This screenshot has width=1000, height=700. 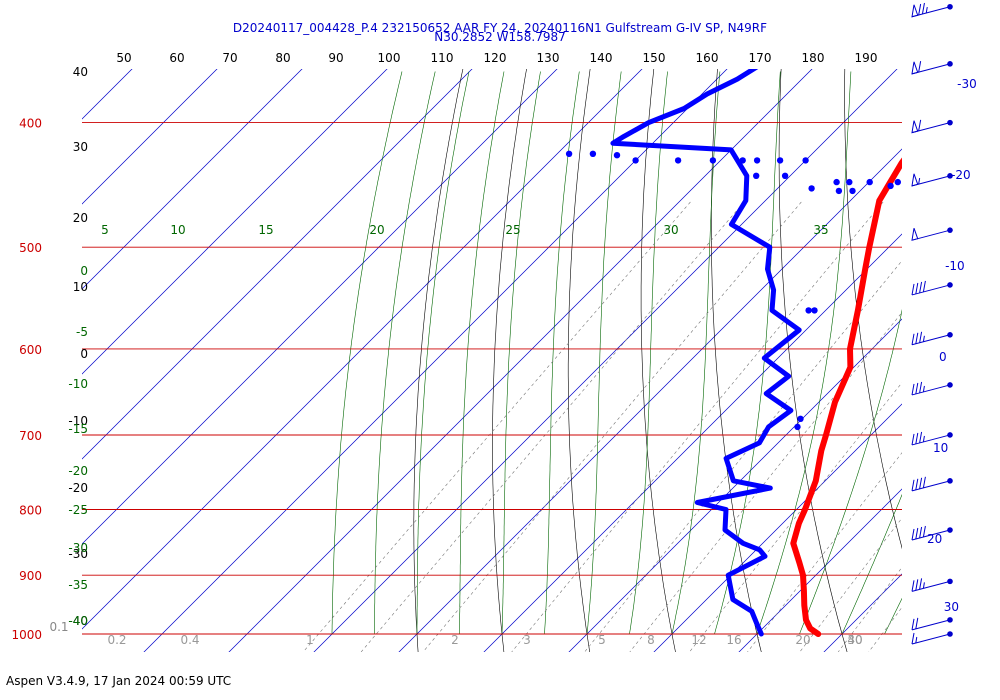 I want to click on isotherm-line, so click(x=952, y=360).